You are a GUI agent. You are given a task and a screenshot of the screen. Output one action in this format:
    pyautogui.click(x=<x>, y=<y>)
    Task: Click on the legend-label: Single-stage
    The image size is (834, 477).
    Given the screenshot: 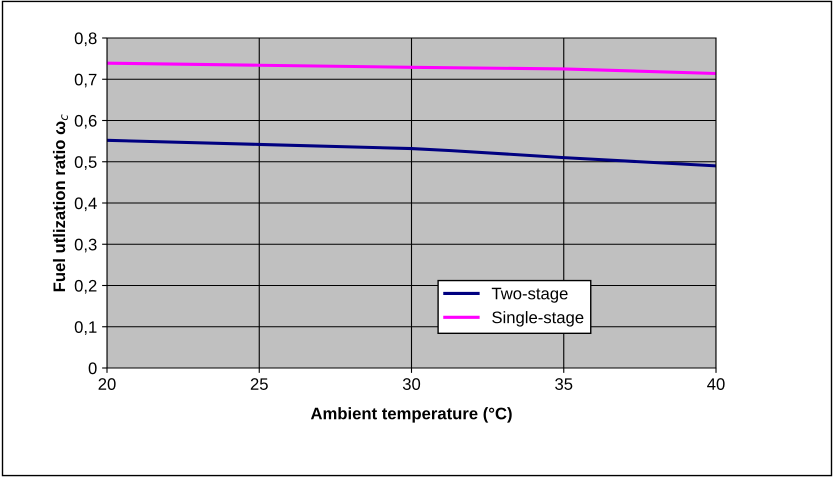 What is the action you would take?
    pyautogui.click(x=538, y=319)
    